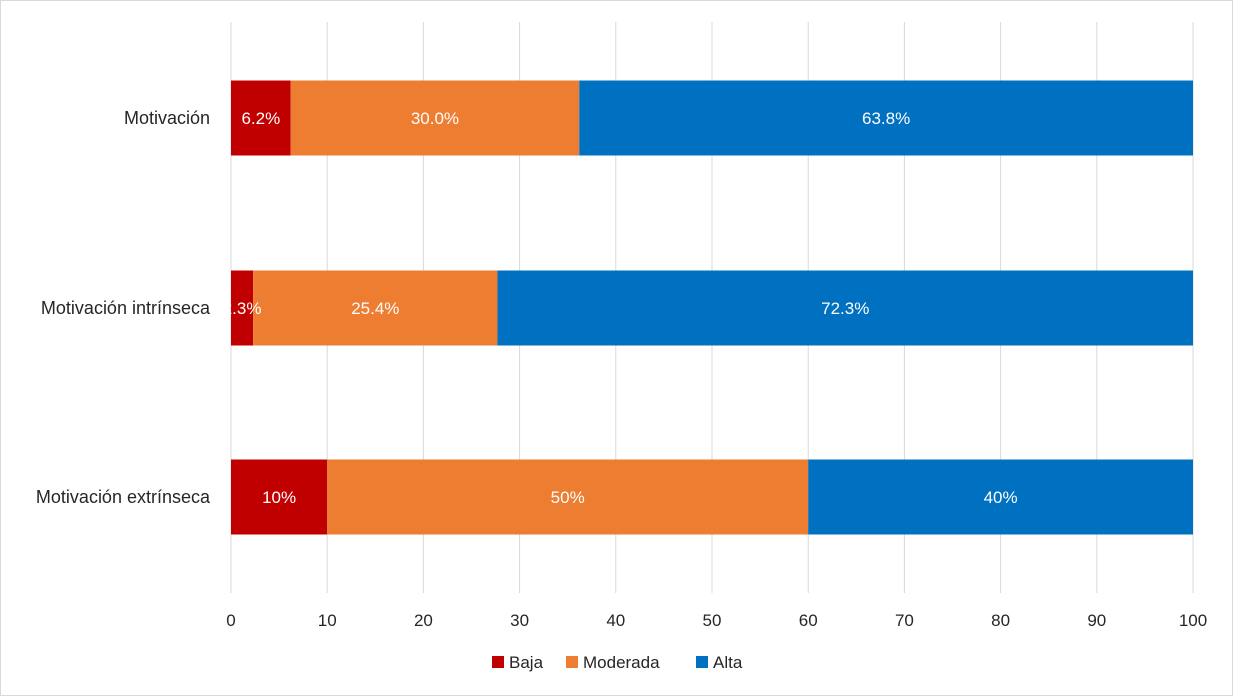 The height and width of the screenshot is (696, 1233). What do you see at coordinates (498, 662) in the screenshot?
I see `legend-swatch-baja` at bounding box center [498, 662].